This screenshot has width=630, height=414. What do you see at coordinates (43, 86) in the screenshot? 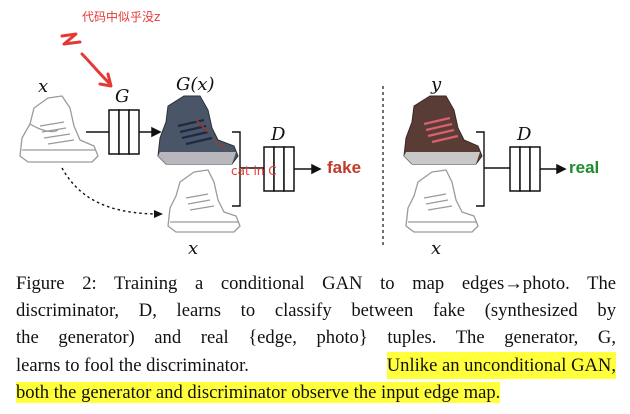
I see `input-x-label: x` at bounding box center [43, 86].